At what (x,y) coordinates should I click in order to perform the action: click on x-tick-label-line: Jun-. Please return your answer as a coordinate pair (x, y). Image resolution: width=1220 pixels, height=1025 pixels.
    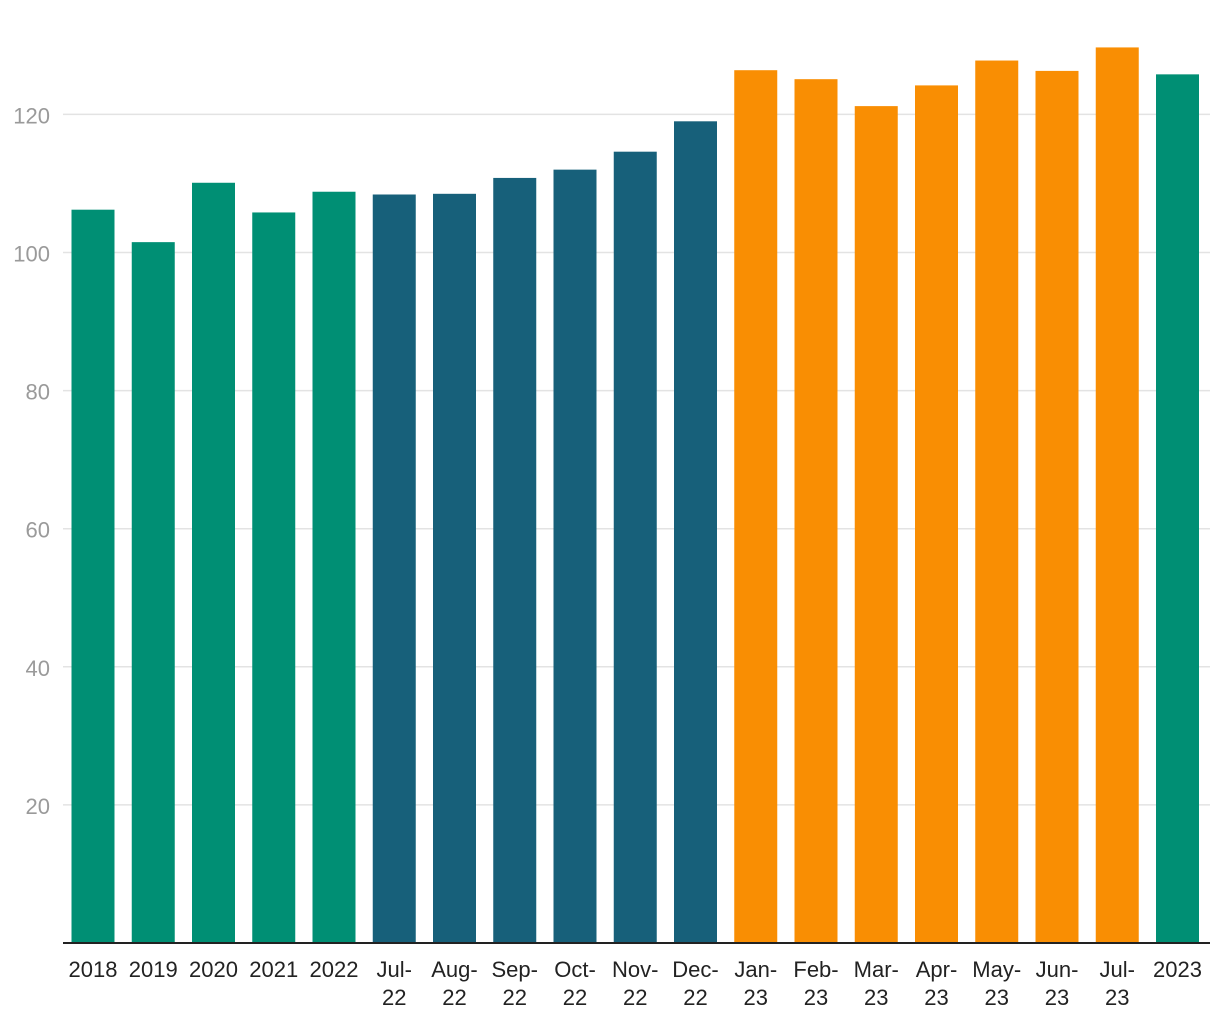
    Looking at the image, I should click on (1057, 969).